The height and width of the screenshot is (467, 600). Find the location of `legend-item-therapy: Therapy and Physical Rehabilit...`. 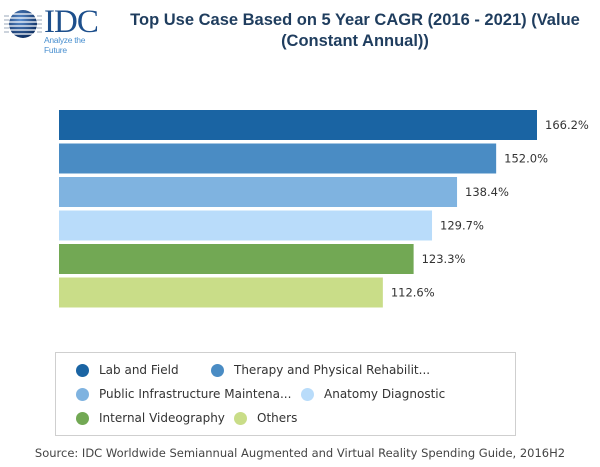

legend-item-therapy: Therapy and Physical Rehabilit... is located at coordinates (320, 370).